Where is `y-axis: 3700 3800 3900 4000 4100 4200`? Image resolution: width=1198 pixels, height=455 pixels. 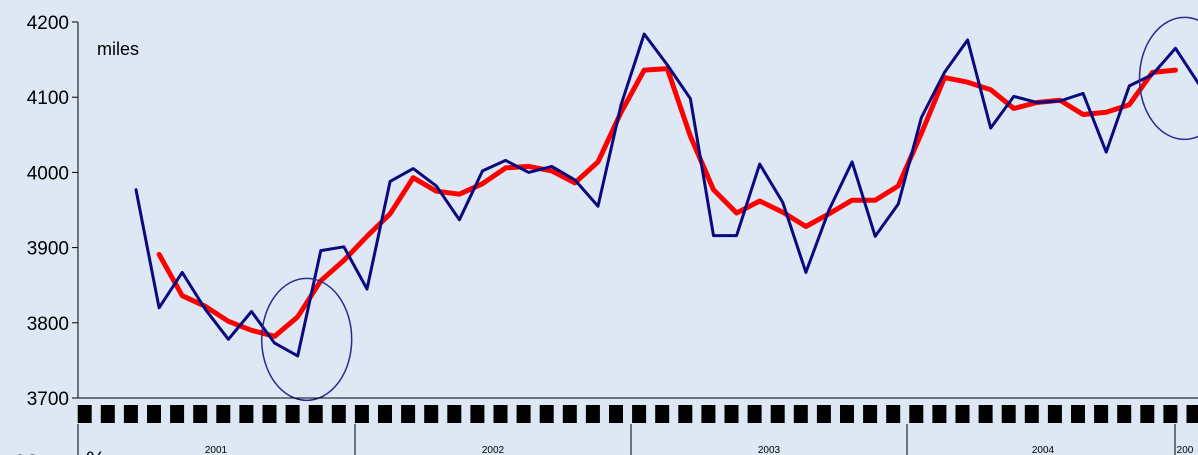
y-axis: 3700 3800 3900 4000 4100 4200 is located at coordinates (53, 211).